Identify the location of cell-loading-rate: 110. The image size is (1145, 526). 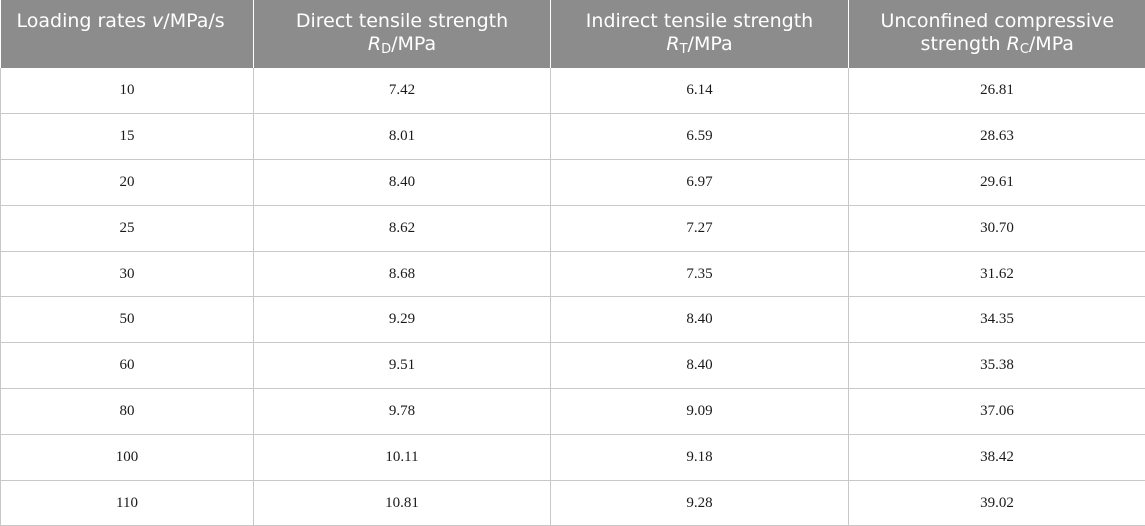
(127, 503).